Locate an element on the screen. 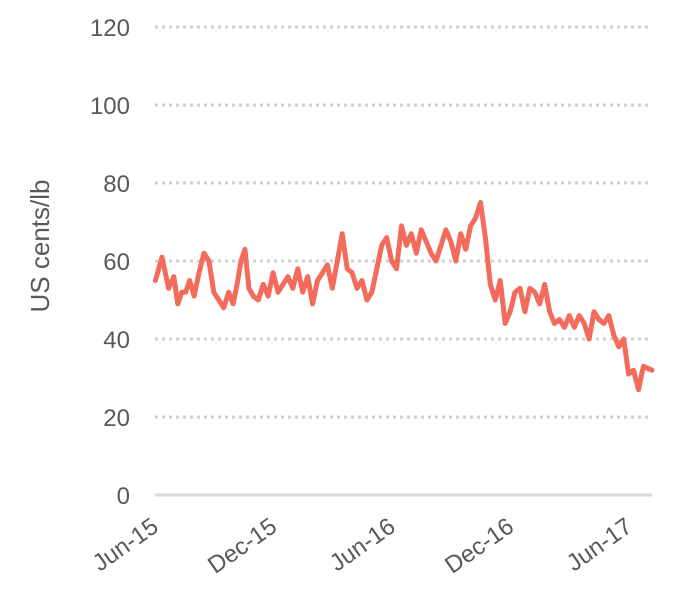  x-tick-label: Jun-17 is located at coordinates (600, 545).